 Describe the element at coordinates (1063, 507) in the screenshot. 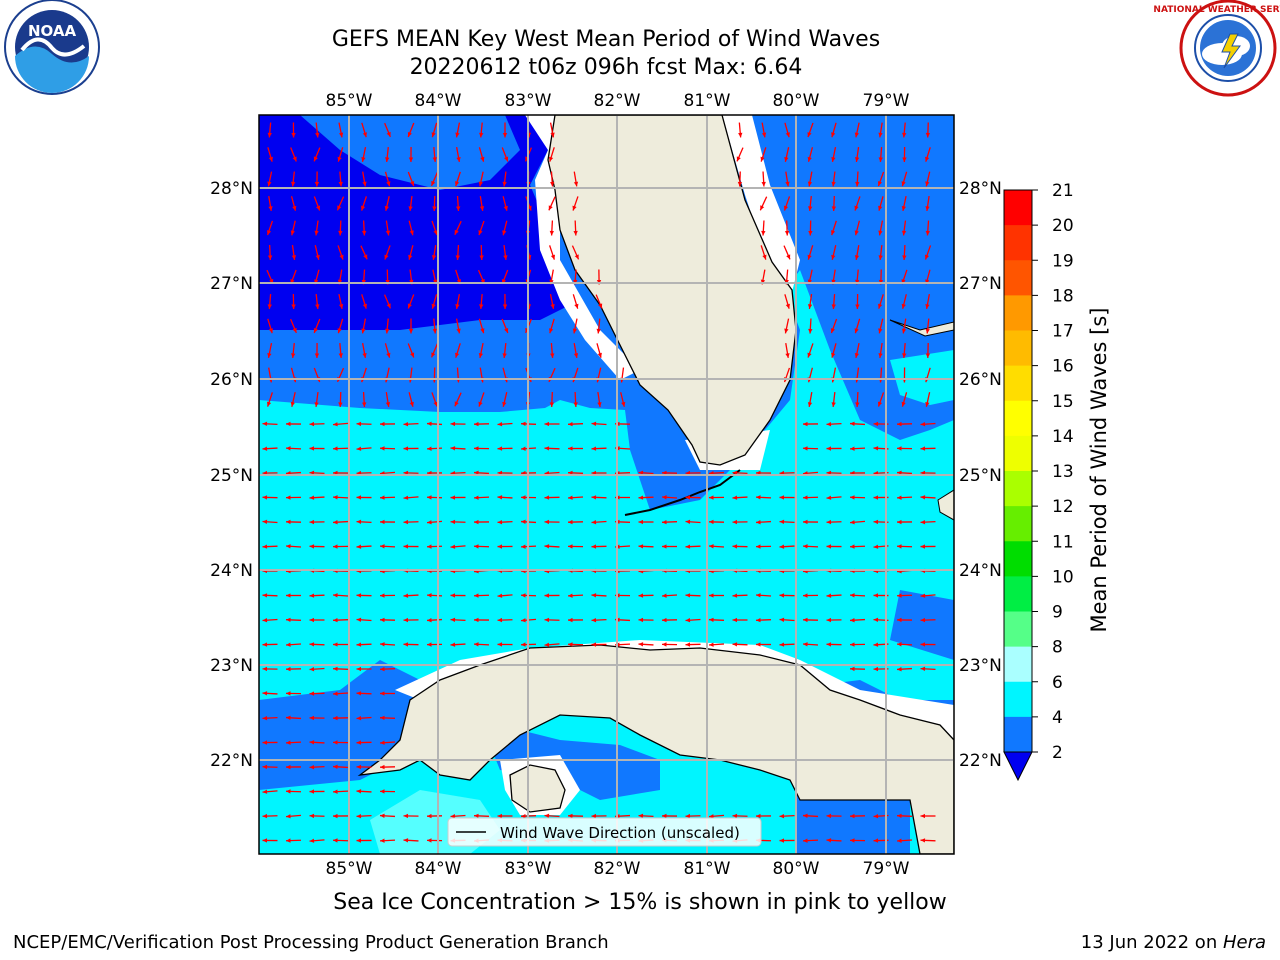

I see `colorbar-tick-label: 12` at that location.